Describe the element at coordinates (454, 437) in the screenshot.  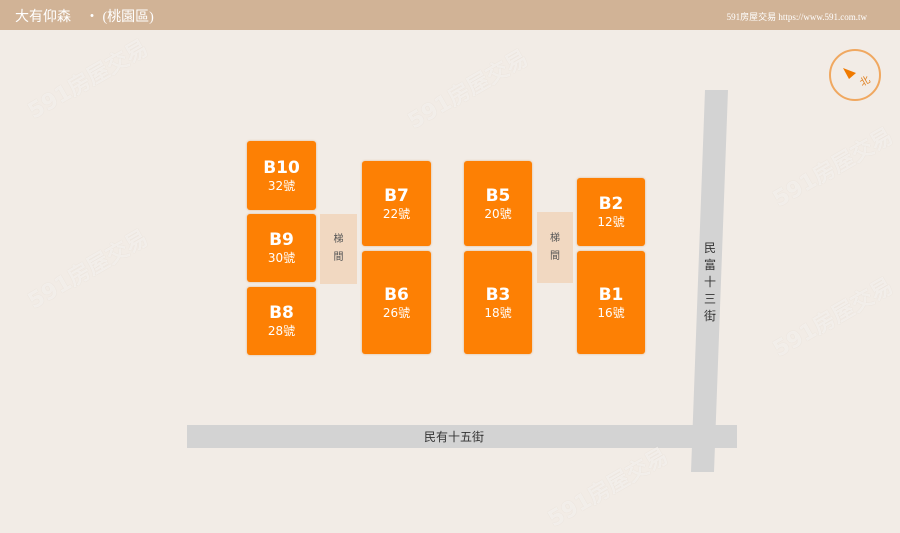
I see `road-label-horizontal: 民有十五街` at that location.